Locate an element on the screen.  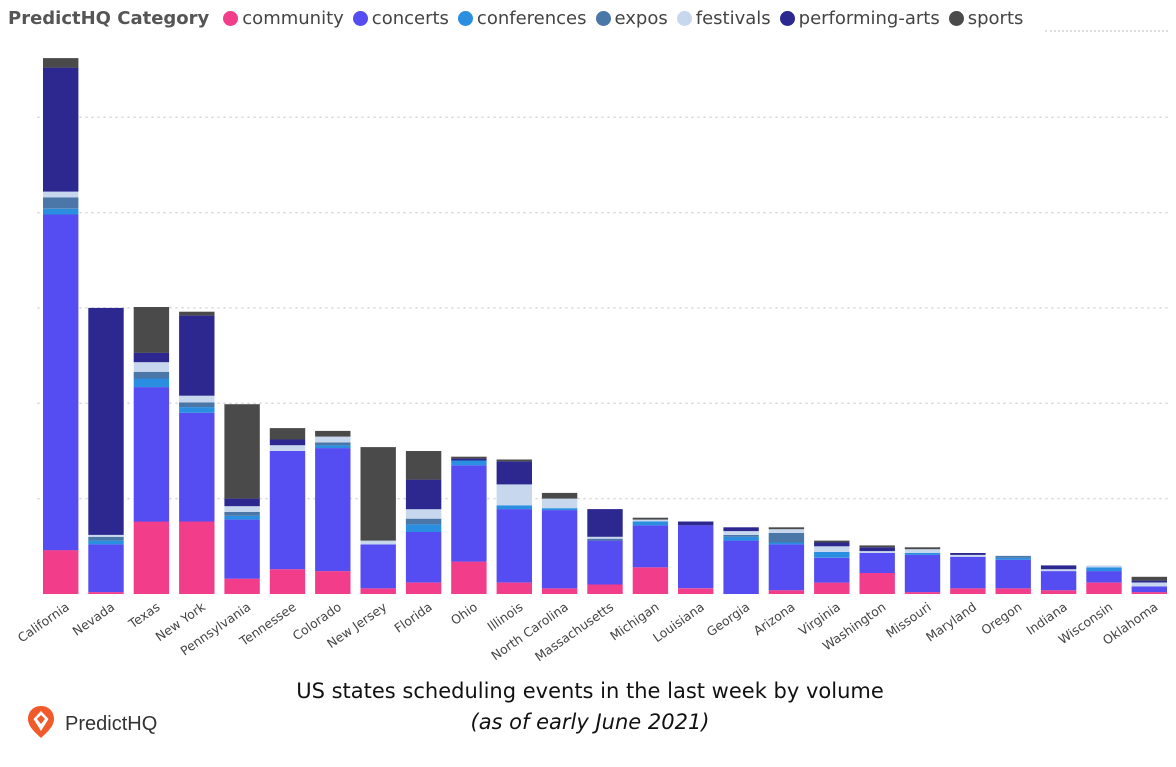
legend-item-community: community is located at coordinates (283, 18).